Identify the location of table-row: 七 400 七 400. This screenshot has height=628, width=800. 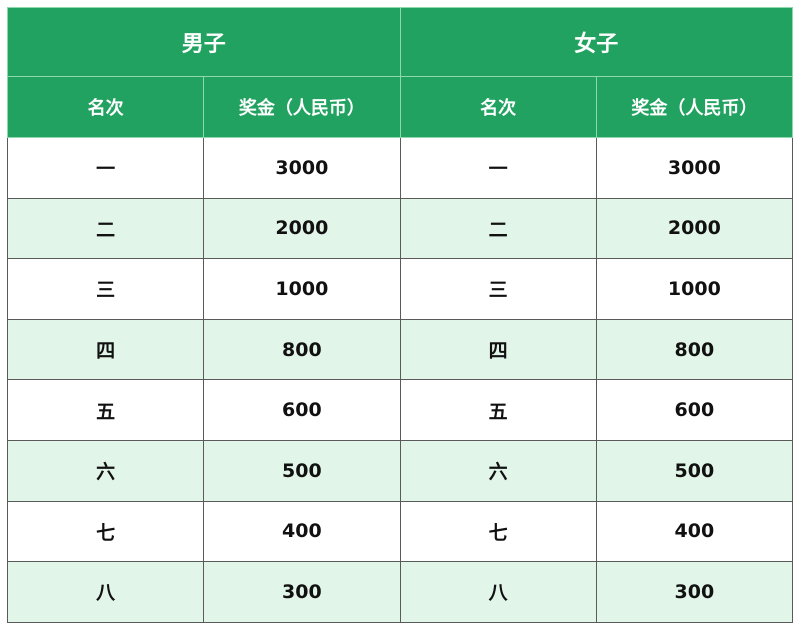
(400, 531).